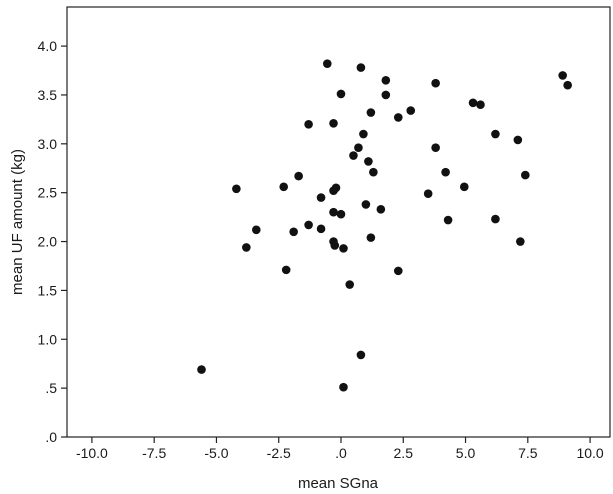 Image resolution: width=613 pixels, height=494 pixels. I want to click on x-tick-label: -5.0, so click(216, 453).